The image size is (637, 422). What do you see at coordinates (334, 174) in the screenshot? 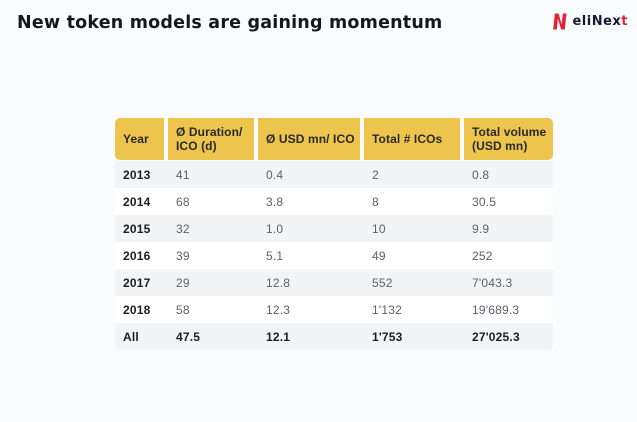
I see `table-row: 2013 41 0.4 2 0.8` at bounding box center [334, 174].